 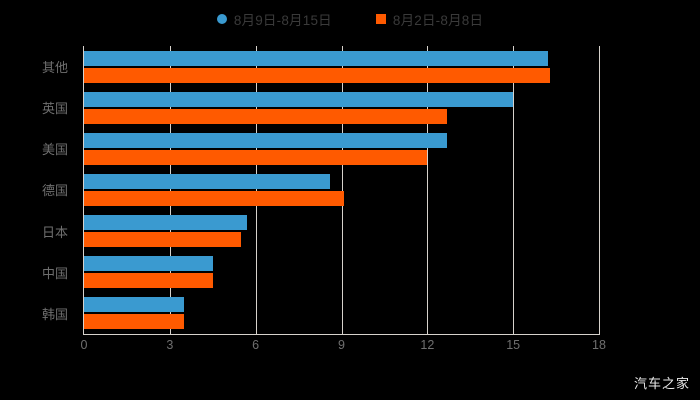 I want to click on legend-label-1: 8月2日-8月8日, so click(x=438, y=20).